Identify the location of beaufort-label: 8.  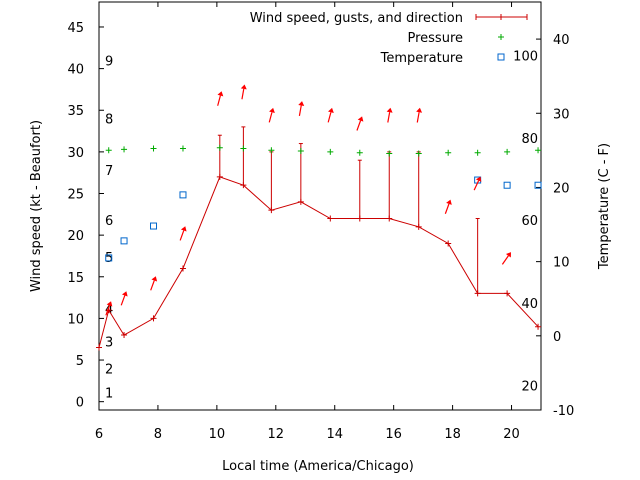
(109, 120).